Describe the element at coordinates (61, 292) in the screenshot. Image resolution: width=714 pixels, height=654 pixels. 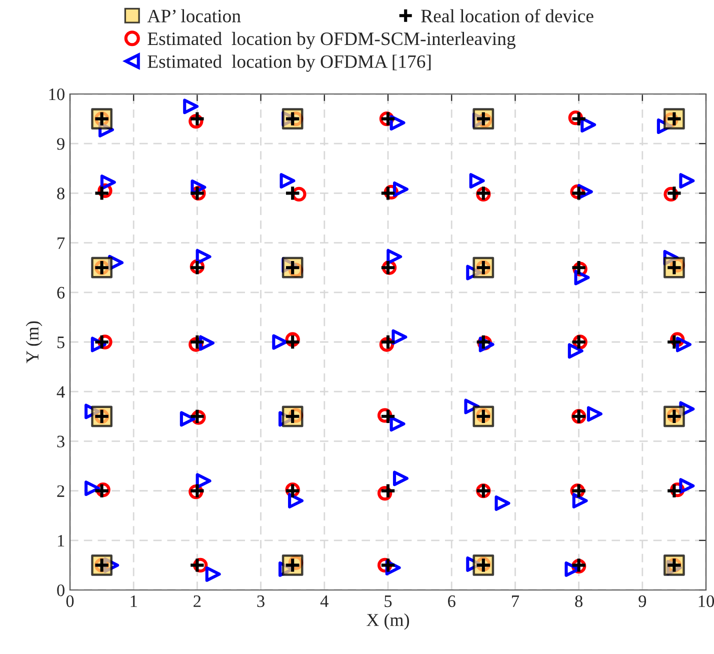
I see `y-tick-label: 6` at that location.